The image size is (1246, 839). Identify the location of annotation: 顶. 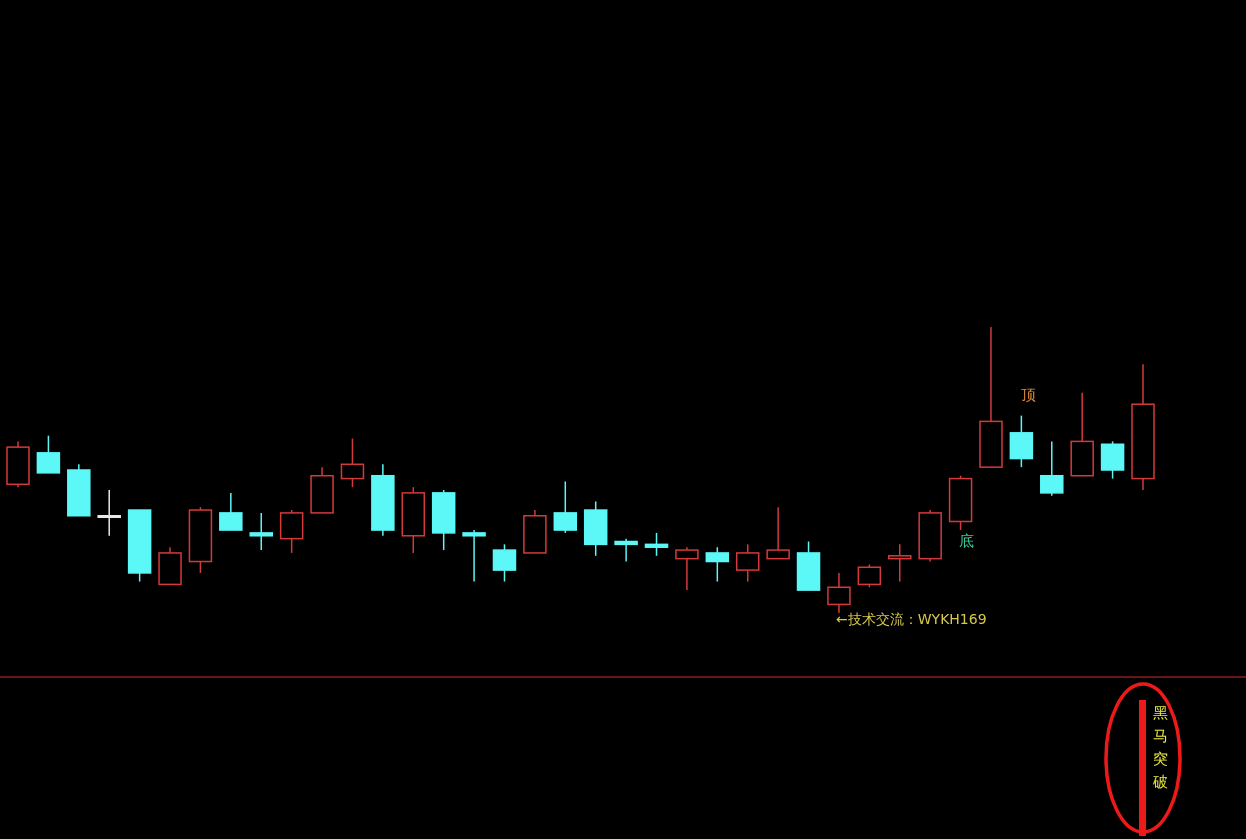
(1028, 395).